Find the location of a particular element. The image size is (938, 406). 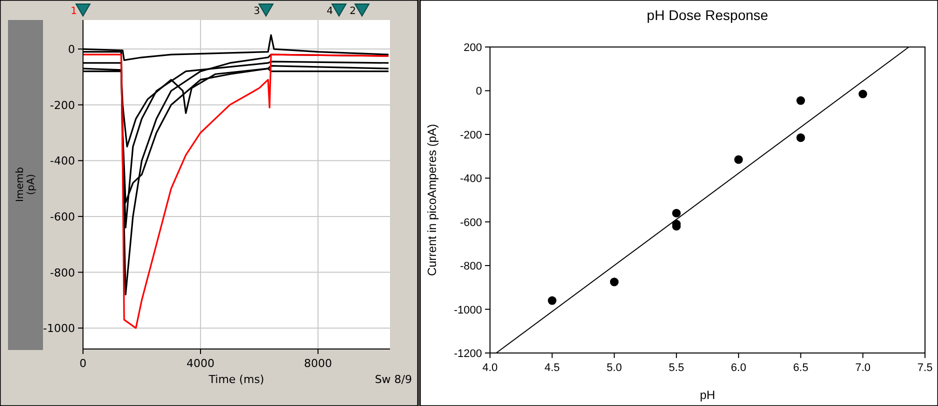

text: Sw 8/9 is located at coordinates (393, 379).